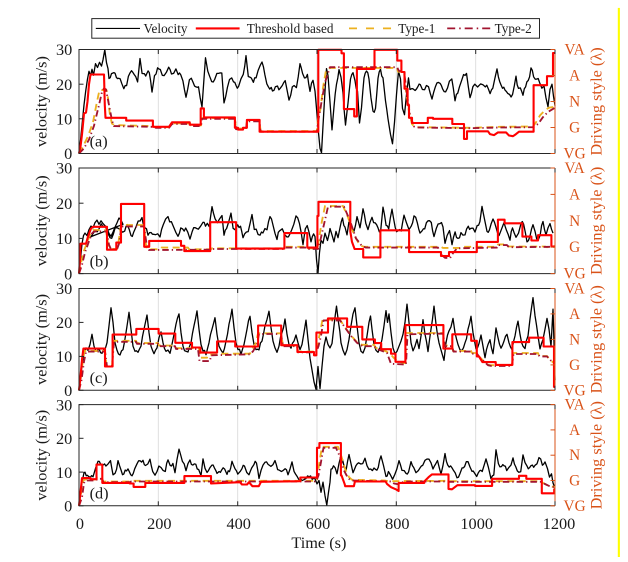 The image size is (628, 562). What do you see at coordinates (559, 523) in the screenshot?
I see `svg-text: 1200` at bounding box center [559, 523].